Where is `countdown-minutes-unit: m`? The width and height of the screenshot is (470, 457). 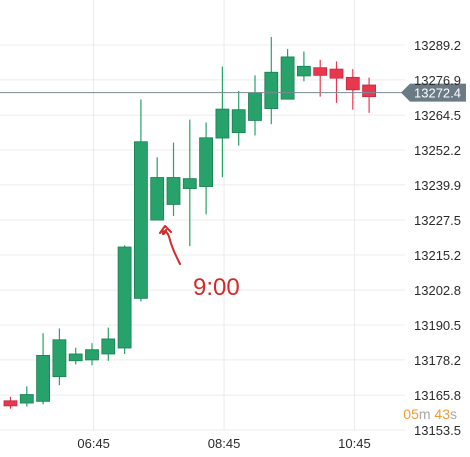 countdown-minutes-unit: m is located at coordinates (424, 414).